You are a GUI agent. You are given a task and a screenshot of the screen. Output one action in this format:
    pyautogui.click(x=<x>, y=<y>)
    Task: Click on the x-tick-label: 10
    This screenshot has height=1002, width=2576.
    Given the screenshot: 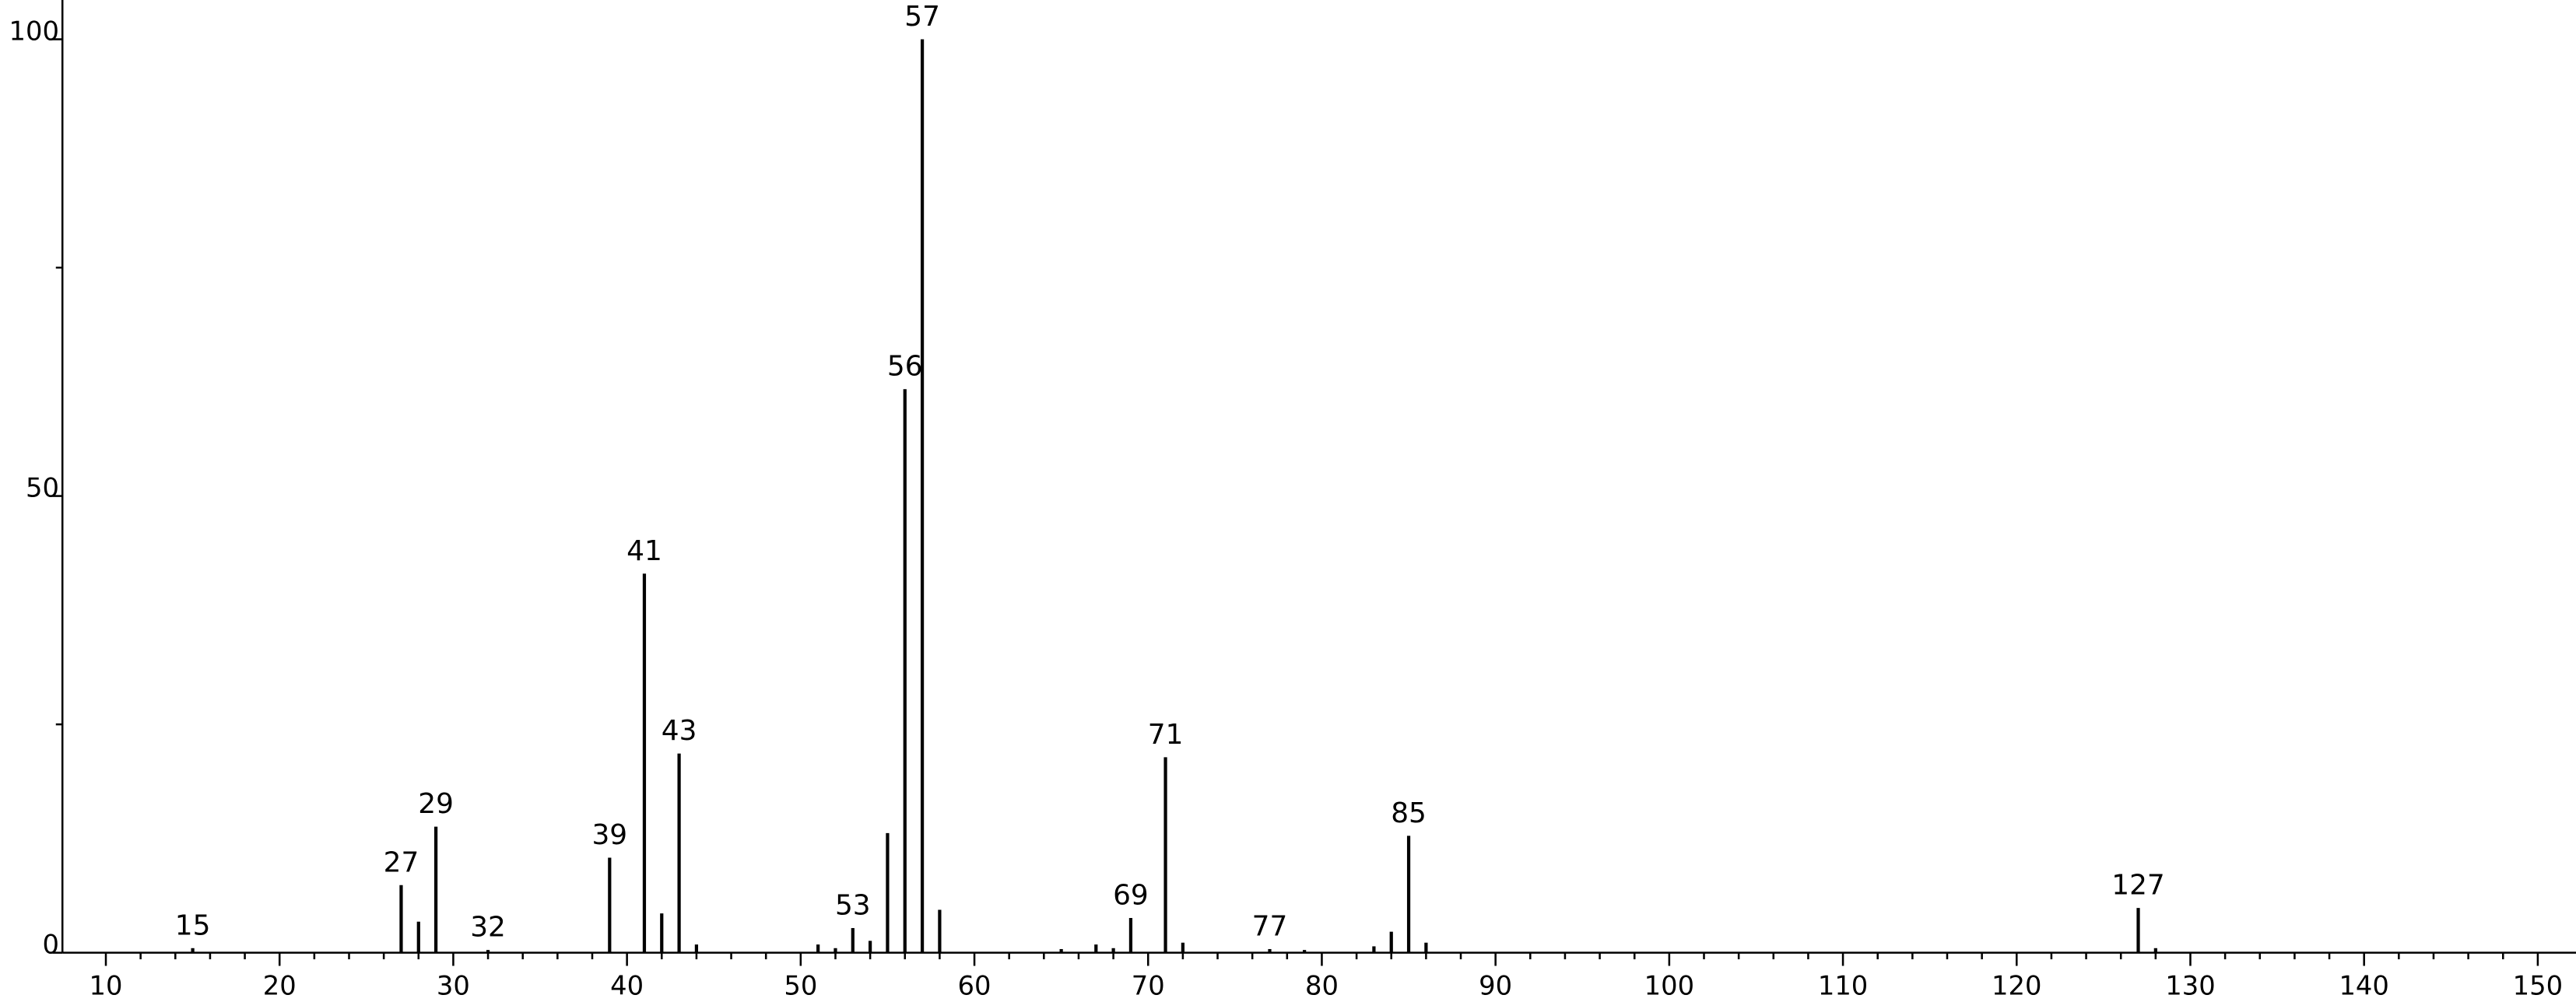 What is the action you would take?
    pyautogui.click(x=106, y=985)
    